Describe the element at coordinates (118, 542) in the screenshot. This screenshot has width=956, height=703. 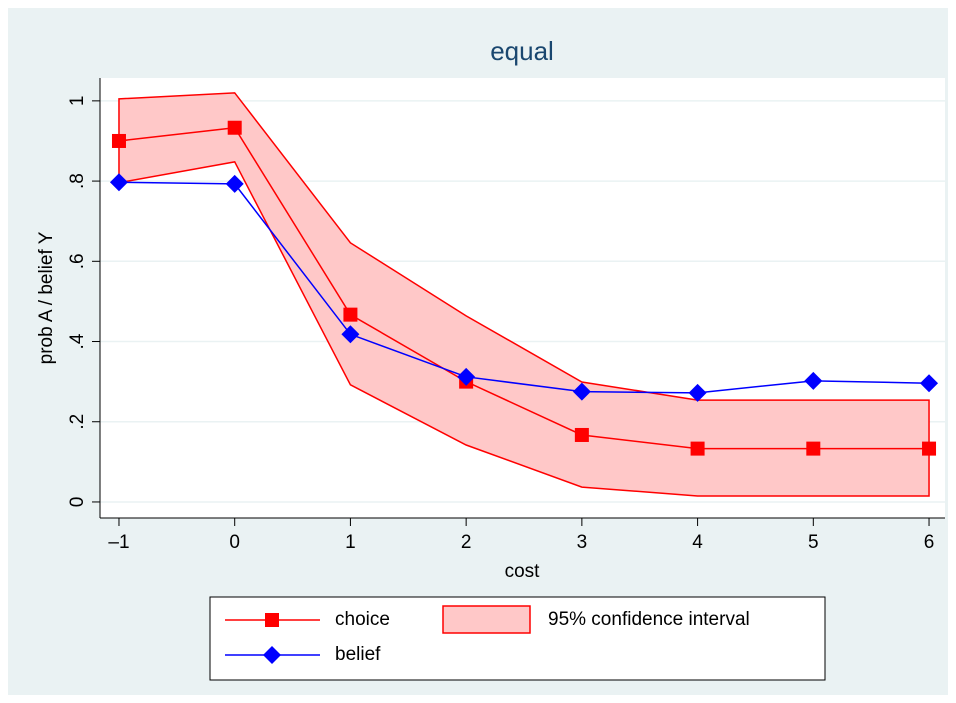
I see `x-tick-label: –1` at that location.